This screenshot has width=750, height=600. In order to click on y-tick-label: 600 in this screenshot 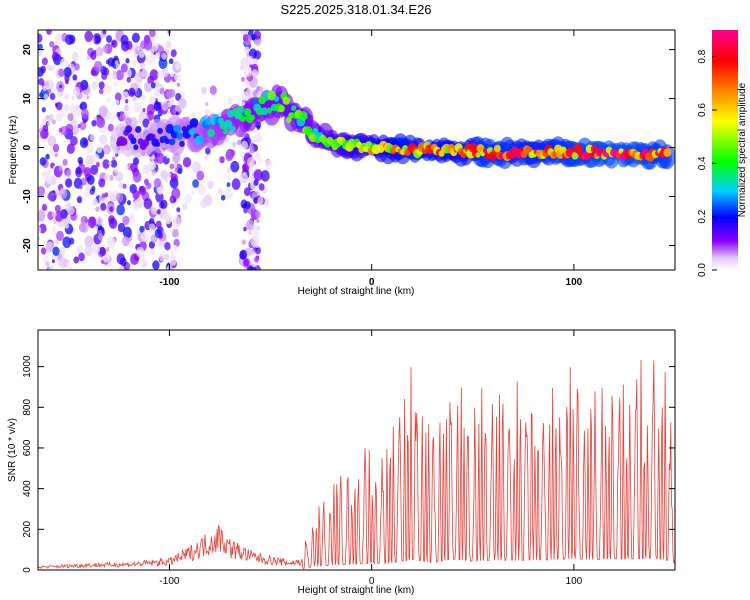, I will do `click(27, 447)`.